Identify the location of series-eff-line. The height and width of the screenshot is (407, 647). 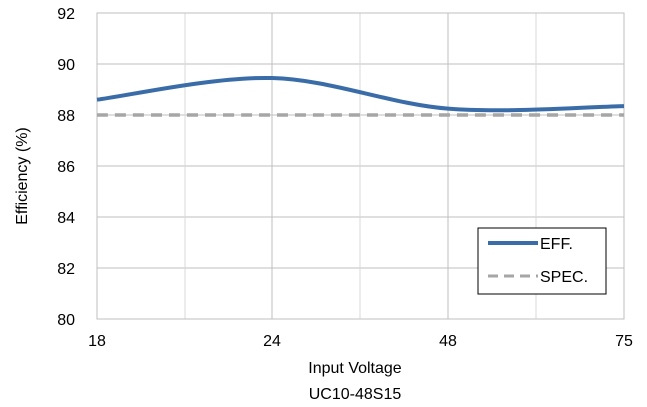
(360, 94).